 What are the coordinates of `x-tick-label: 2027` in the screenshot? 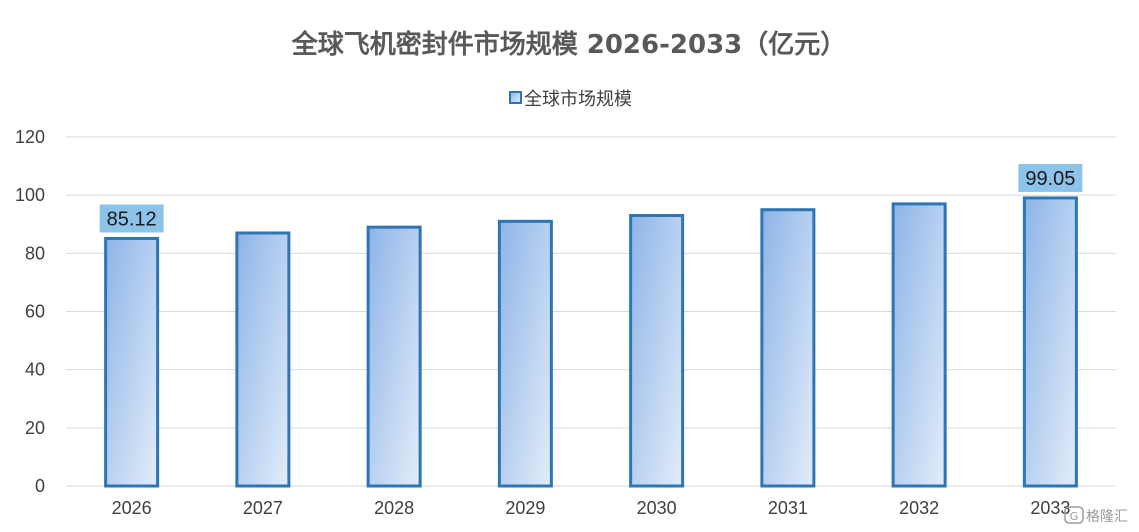 It's located at (263, 508).